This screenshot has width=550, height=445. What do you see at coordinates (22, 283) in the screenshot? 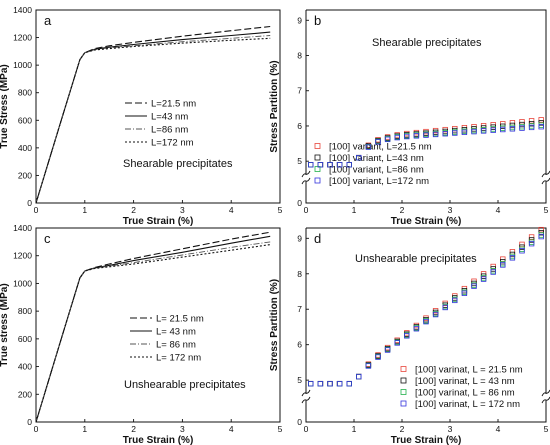
I see `y-tick-label: 1000` at bounding box center [22, 283].